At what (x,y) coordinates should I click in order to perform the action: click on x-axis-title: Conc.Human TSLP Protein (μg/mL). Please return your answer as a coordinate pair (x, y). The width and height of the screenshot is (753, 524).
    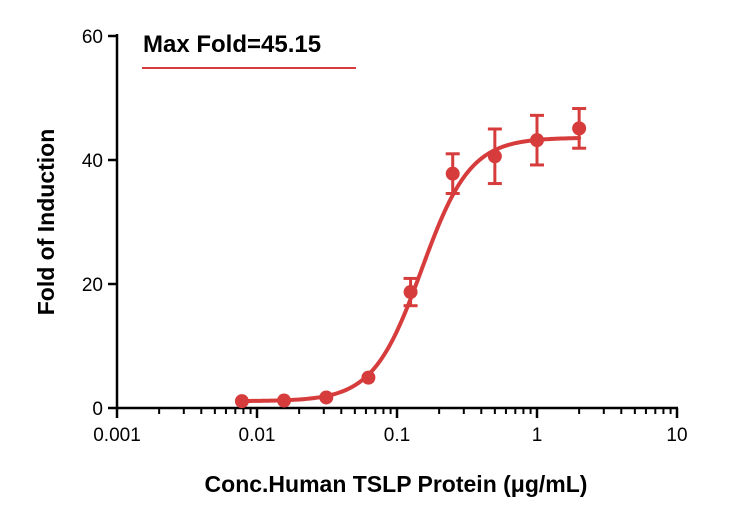
    Looking at the image, I should click on (396, 484).